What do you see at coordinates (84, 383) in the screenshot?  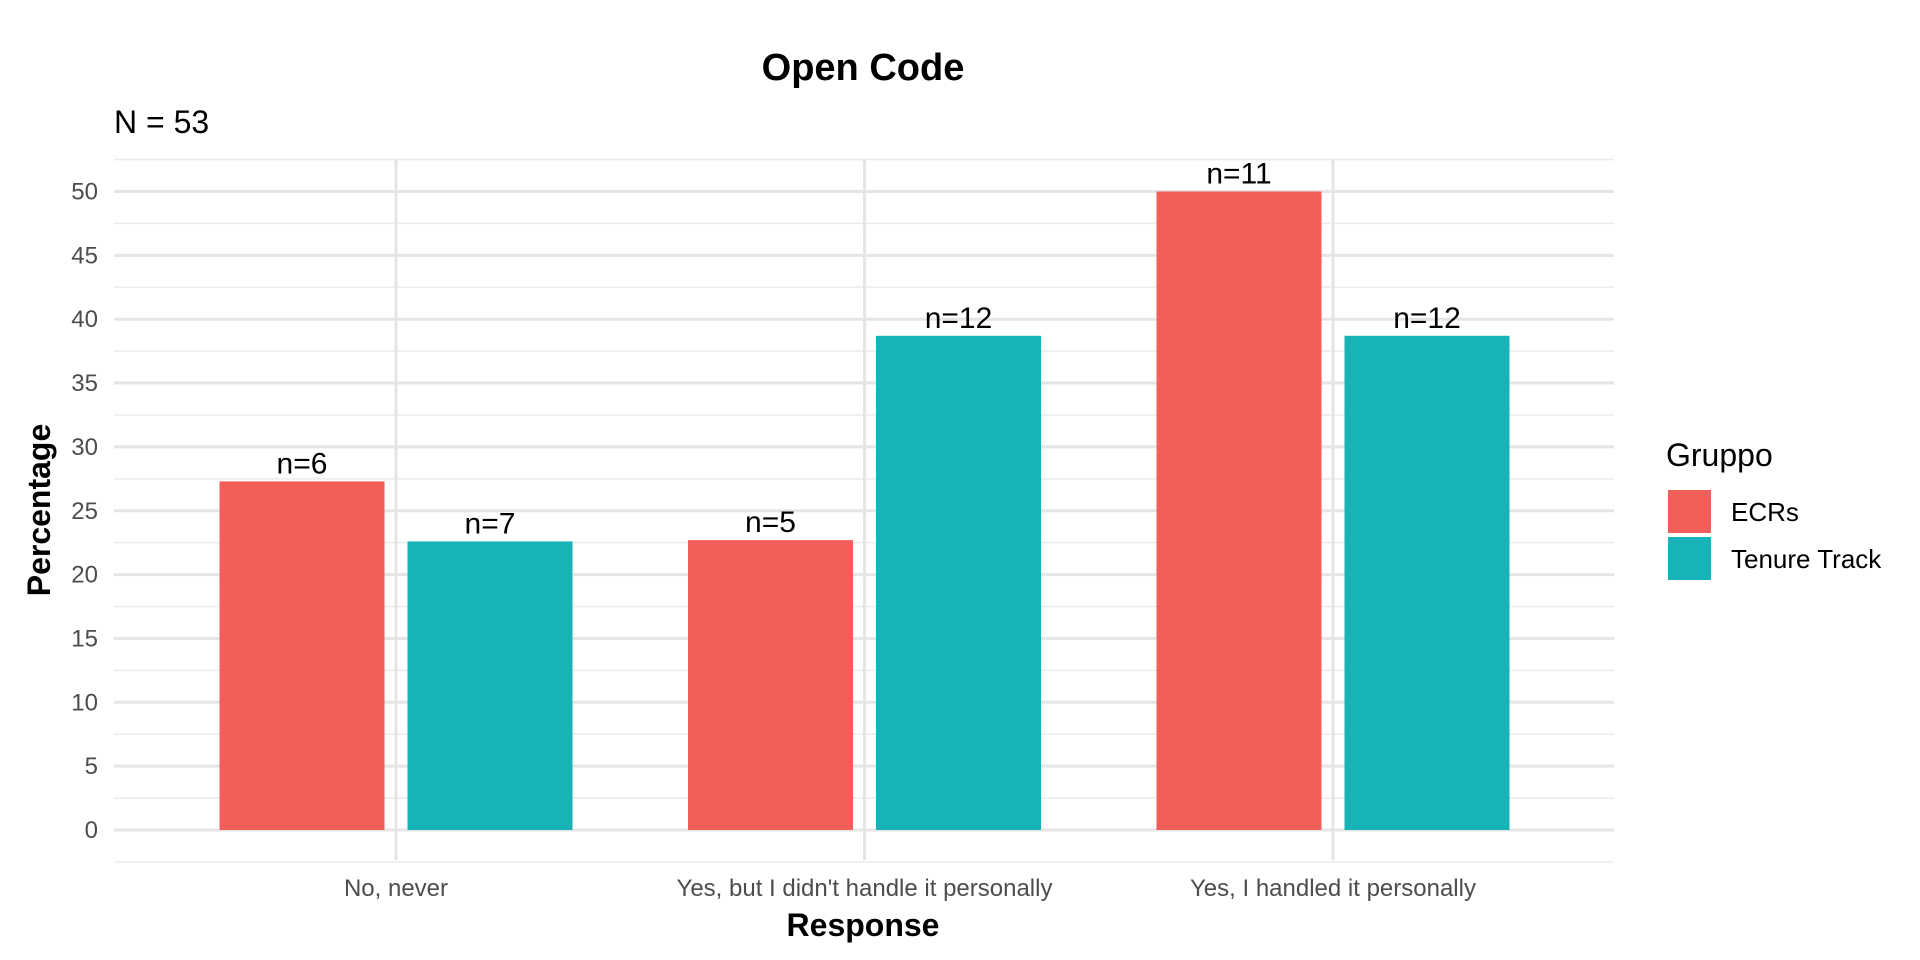 I see `y-tick-label: 35` at bounding box center [84, 383].